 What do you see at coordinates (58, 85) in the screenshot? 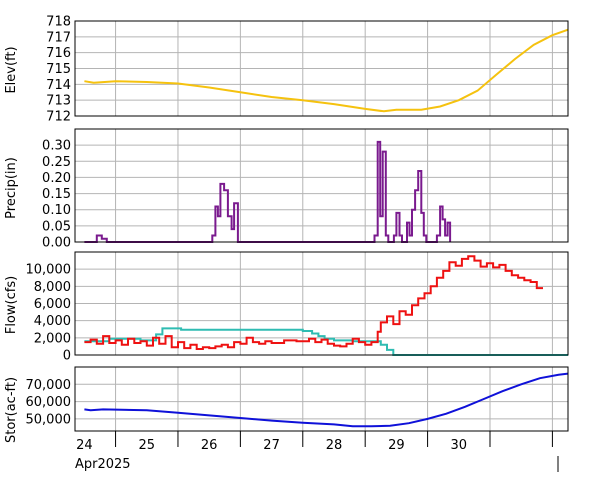
I see `elevation-ytick-label: 714` at bounding box center [58, 85].